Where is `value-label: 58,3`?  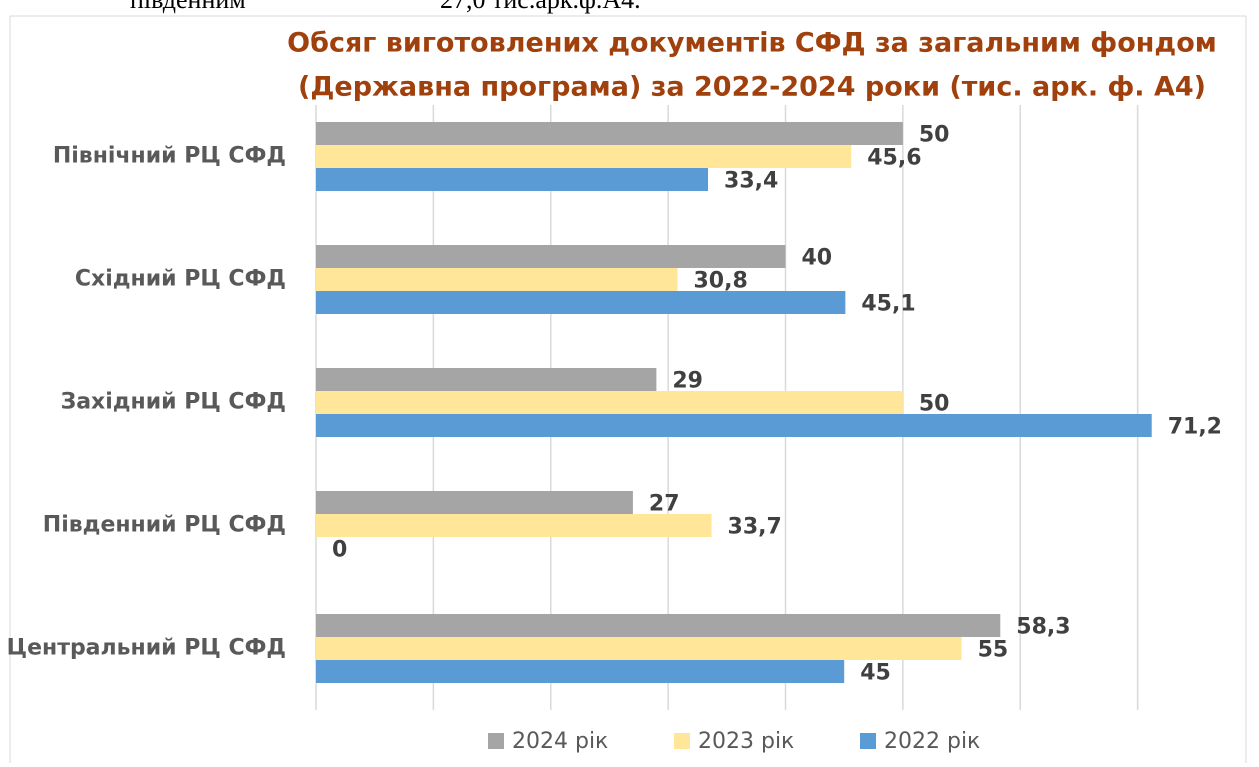 value-label: 58,3 is located at coordinates (1043, 627).